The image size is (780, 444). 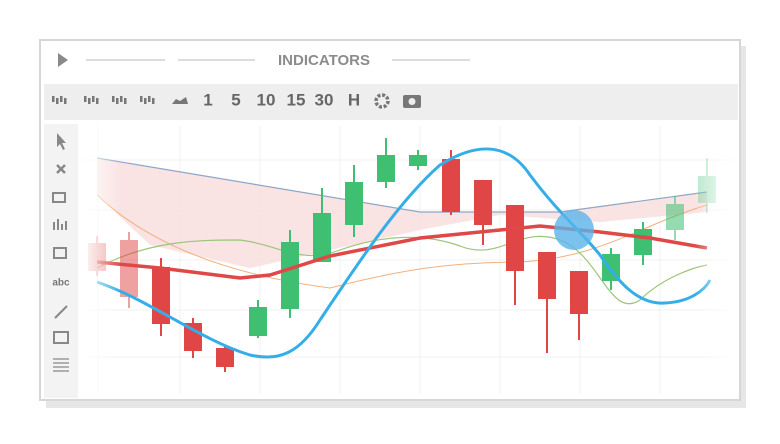 What do you see at coordinates (59, 197) in the screenshot?
I see `delete-drawings-tool` at bounding box center [59, 197].